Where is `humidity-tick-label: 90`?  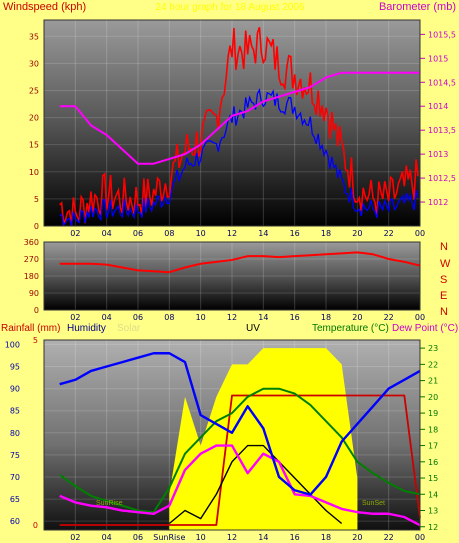 humidity-tick-label: 90 is located at coordinates (15, 389).